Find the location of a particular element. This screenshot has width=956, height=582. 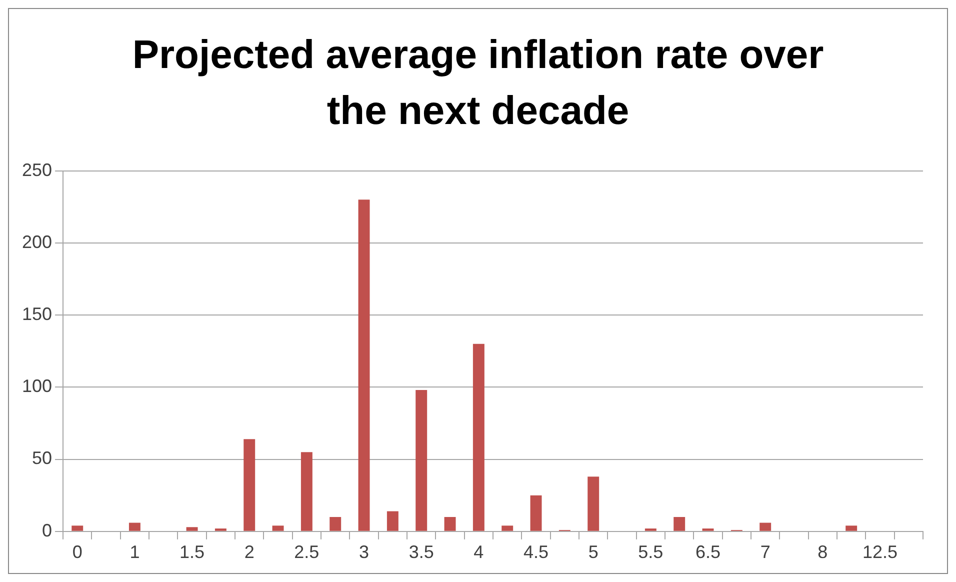

x-tick-label: 12.5 is located at coordinates (880, 552).